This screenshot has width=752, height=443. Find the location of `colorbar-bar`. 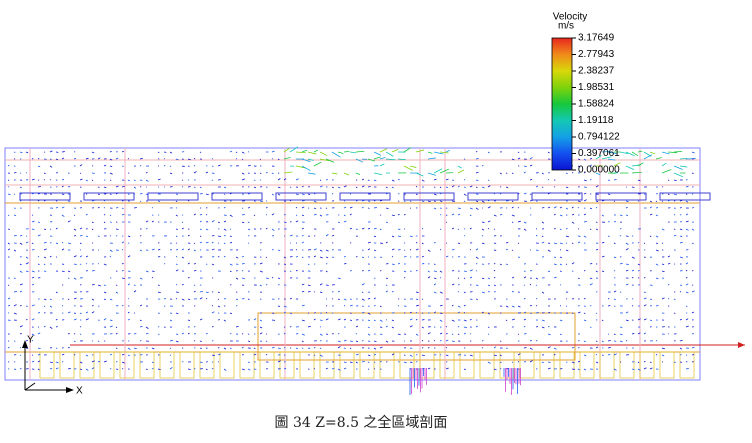

colorbar-bar is located at coordinates (562, 104).